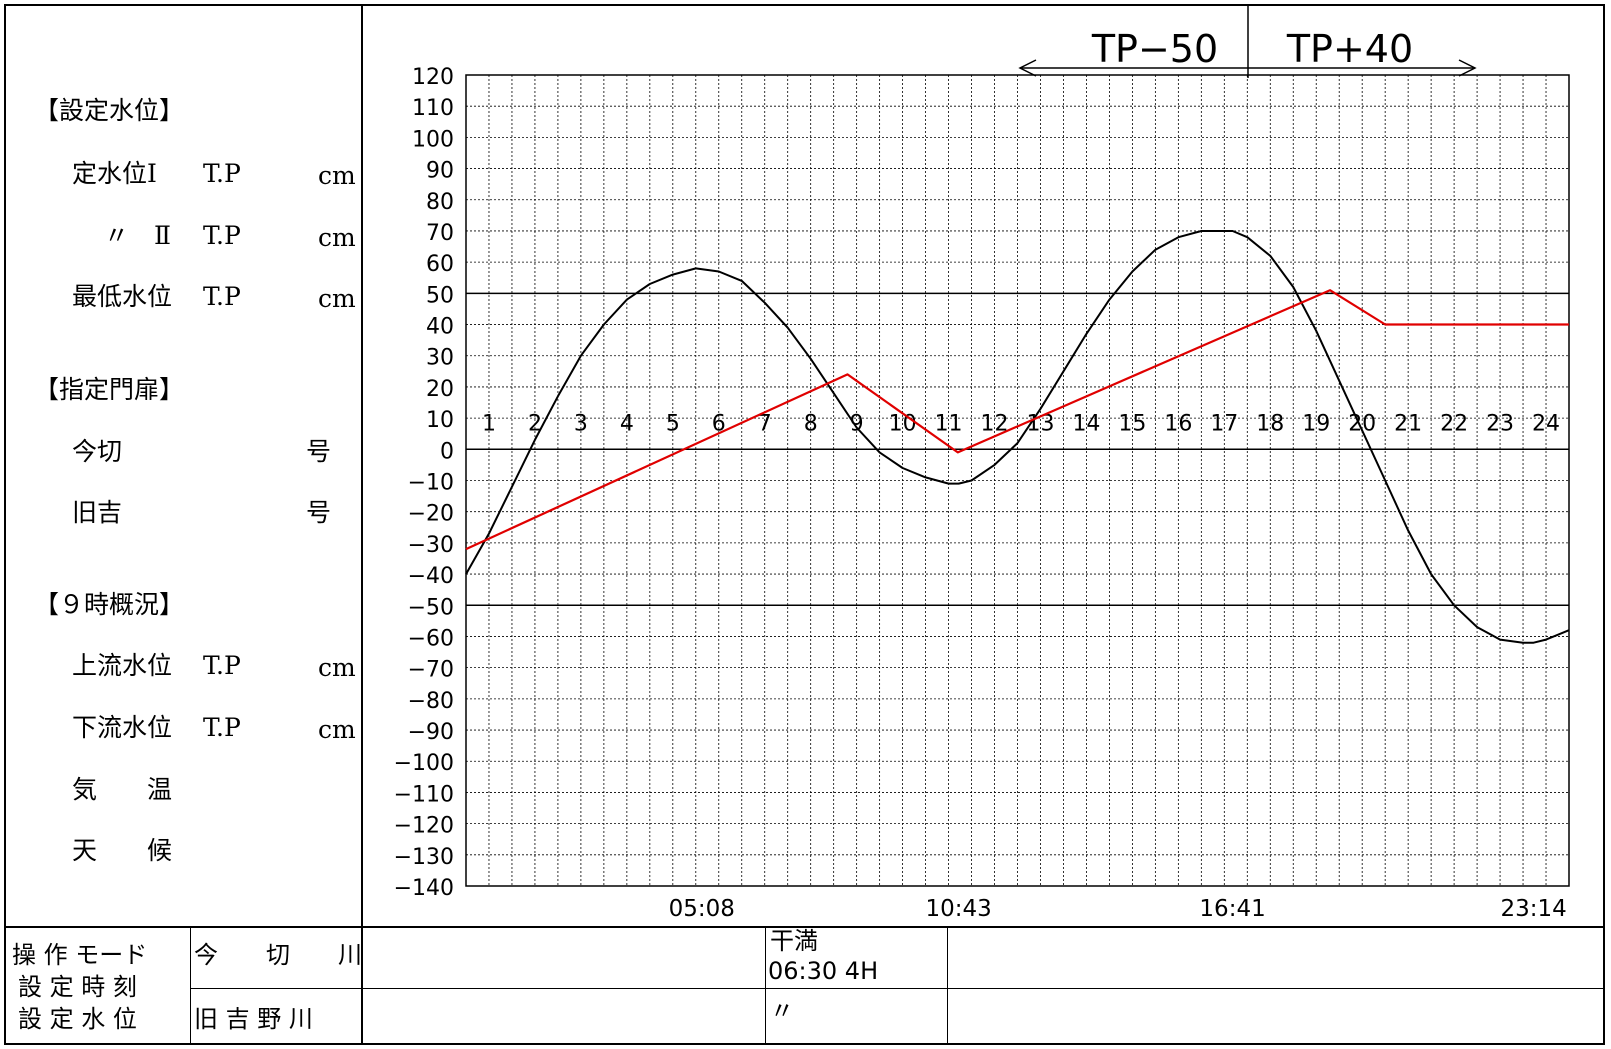 The width and height of the screenshot is (1611, 1049). Describe the element at coordinates (949, 424) in the screenshot. I see `hour-label: 11` at that location.